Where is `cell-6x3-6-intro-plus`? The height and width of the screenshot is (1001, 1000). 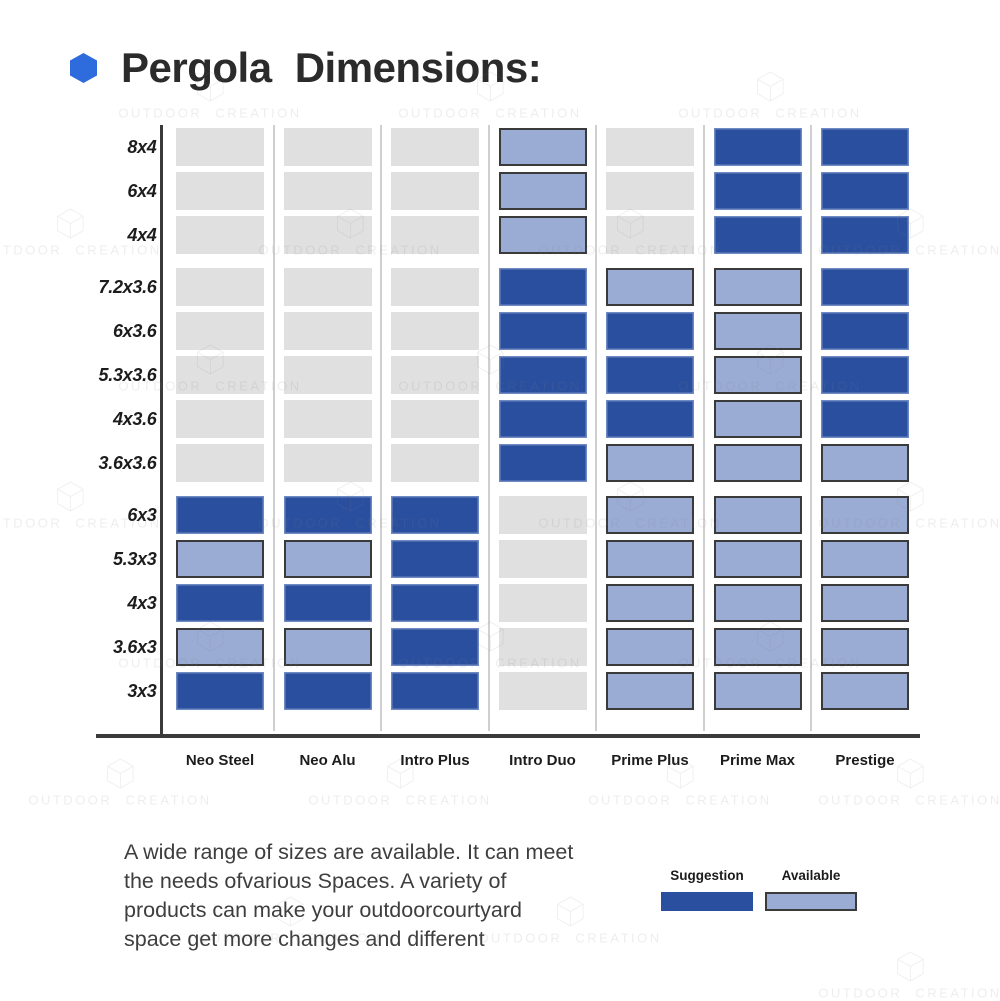
cell-6x3-6-intro-plus is located at coordinates (435, 331).